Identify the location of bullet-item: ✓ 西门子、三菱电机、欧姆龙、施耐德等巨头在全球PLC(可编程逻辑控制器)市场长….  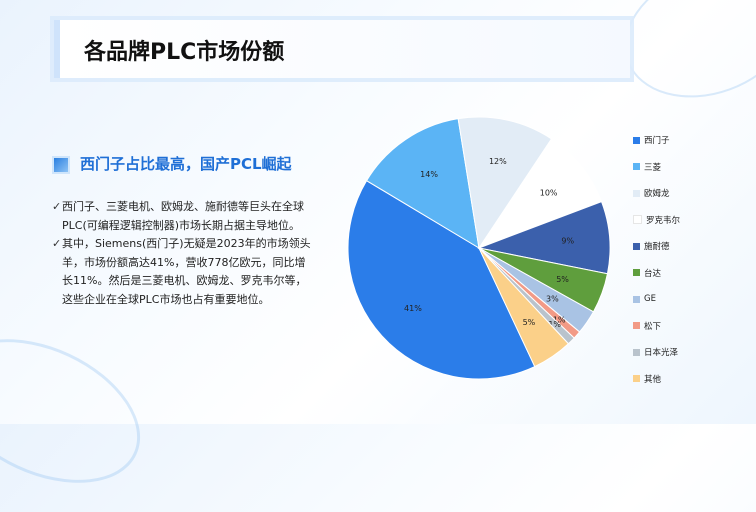
(182, 216).